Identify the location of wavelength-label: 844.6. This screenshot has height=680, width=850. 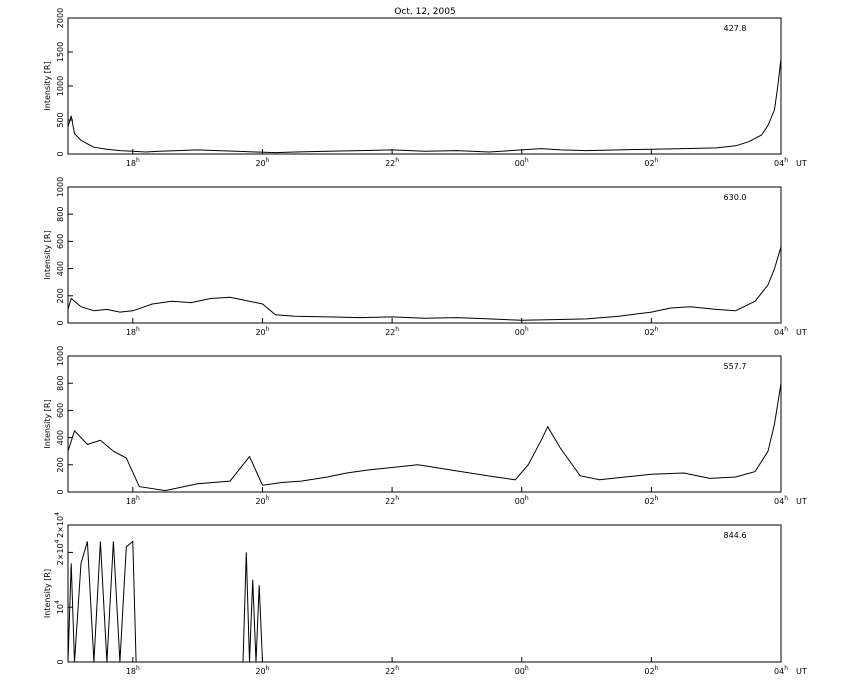
(735, 535).